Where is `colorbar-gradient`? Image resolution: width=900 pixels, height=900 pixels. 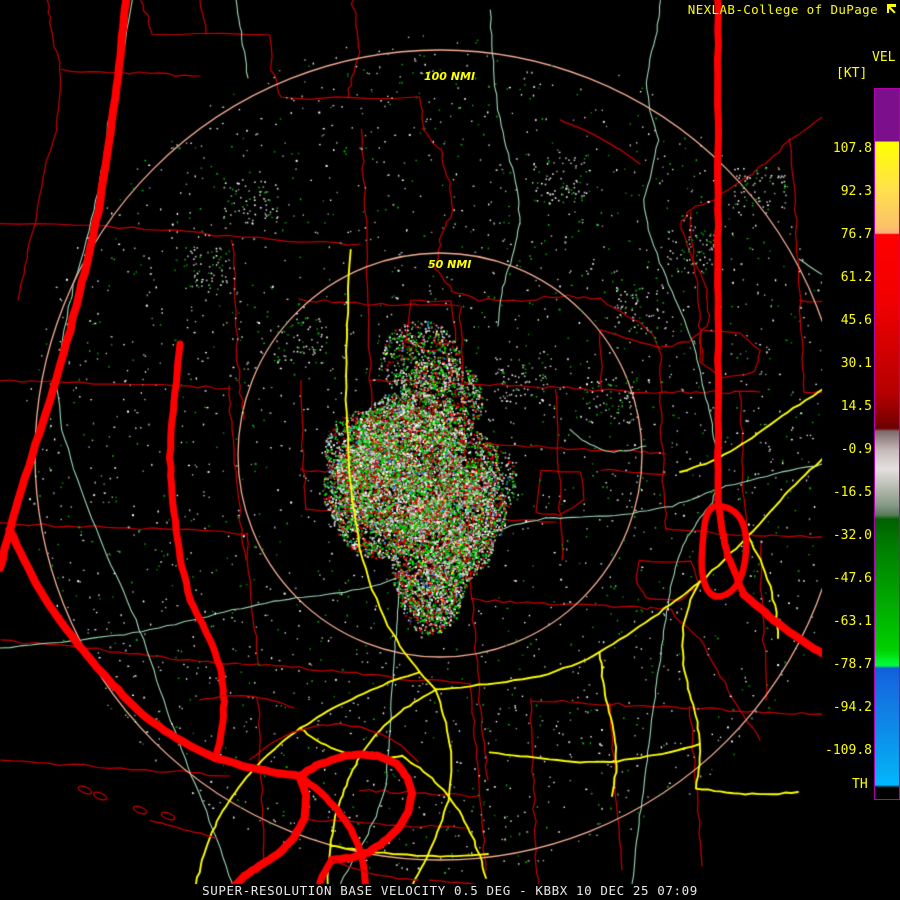 colorbar-gradient is located at coordinates (887, 444).